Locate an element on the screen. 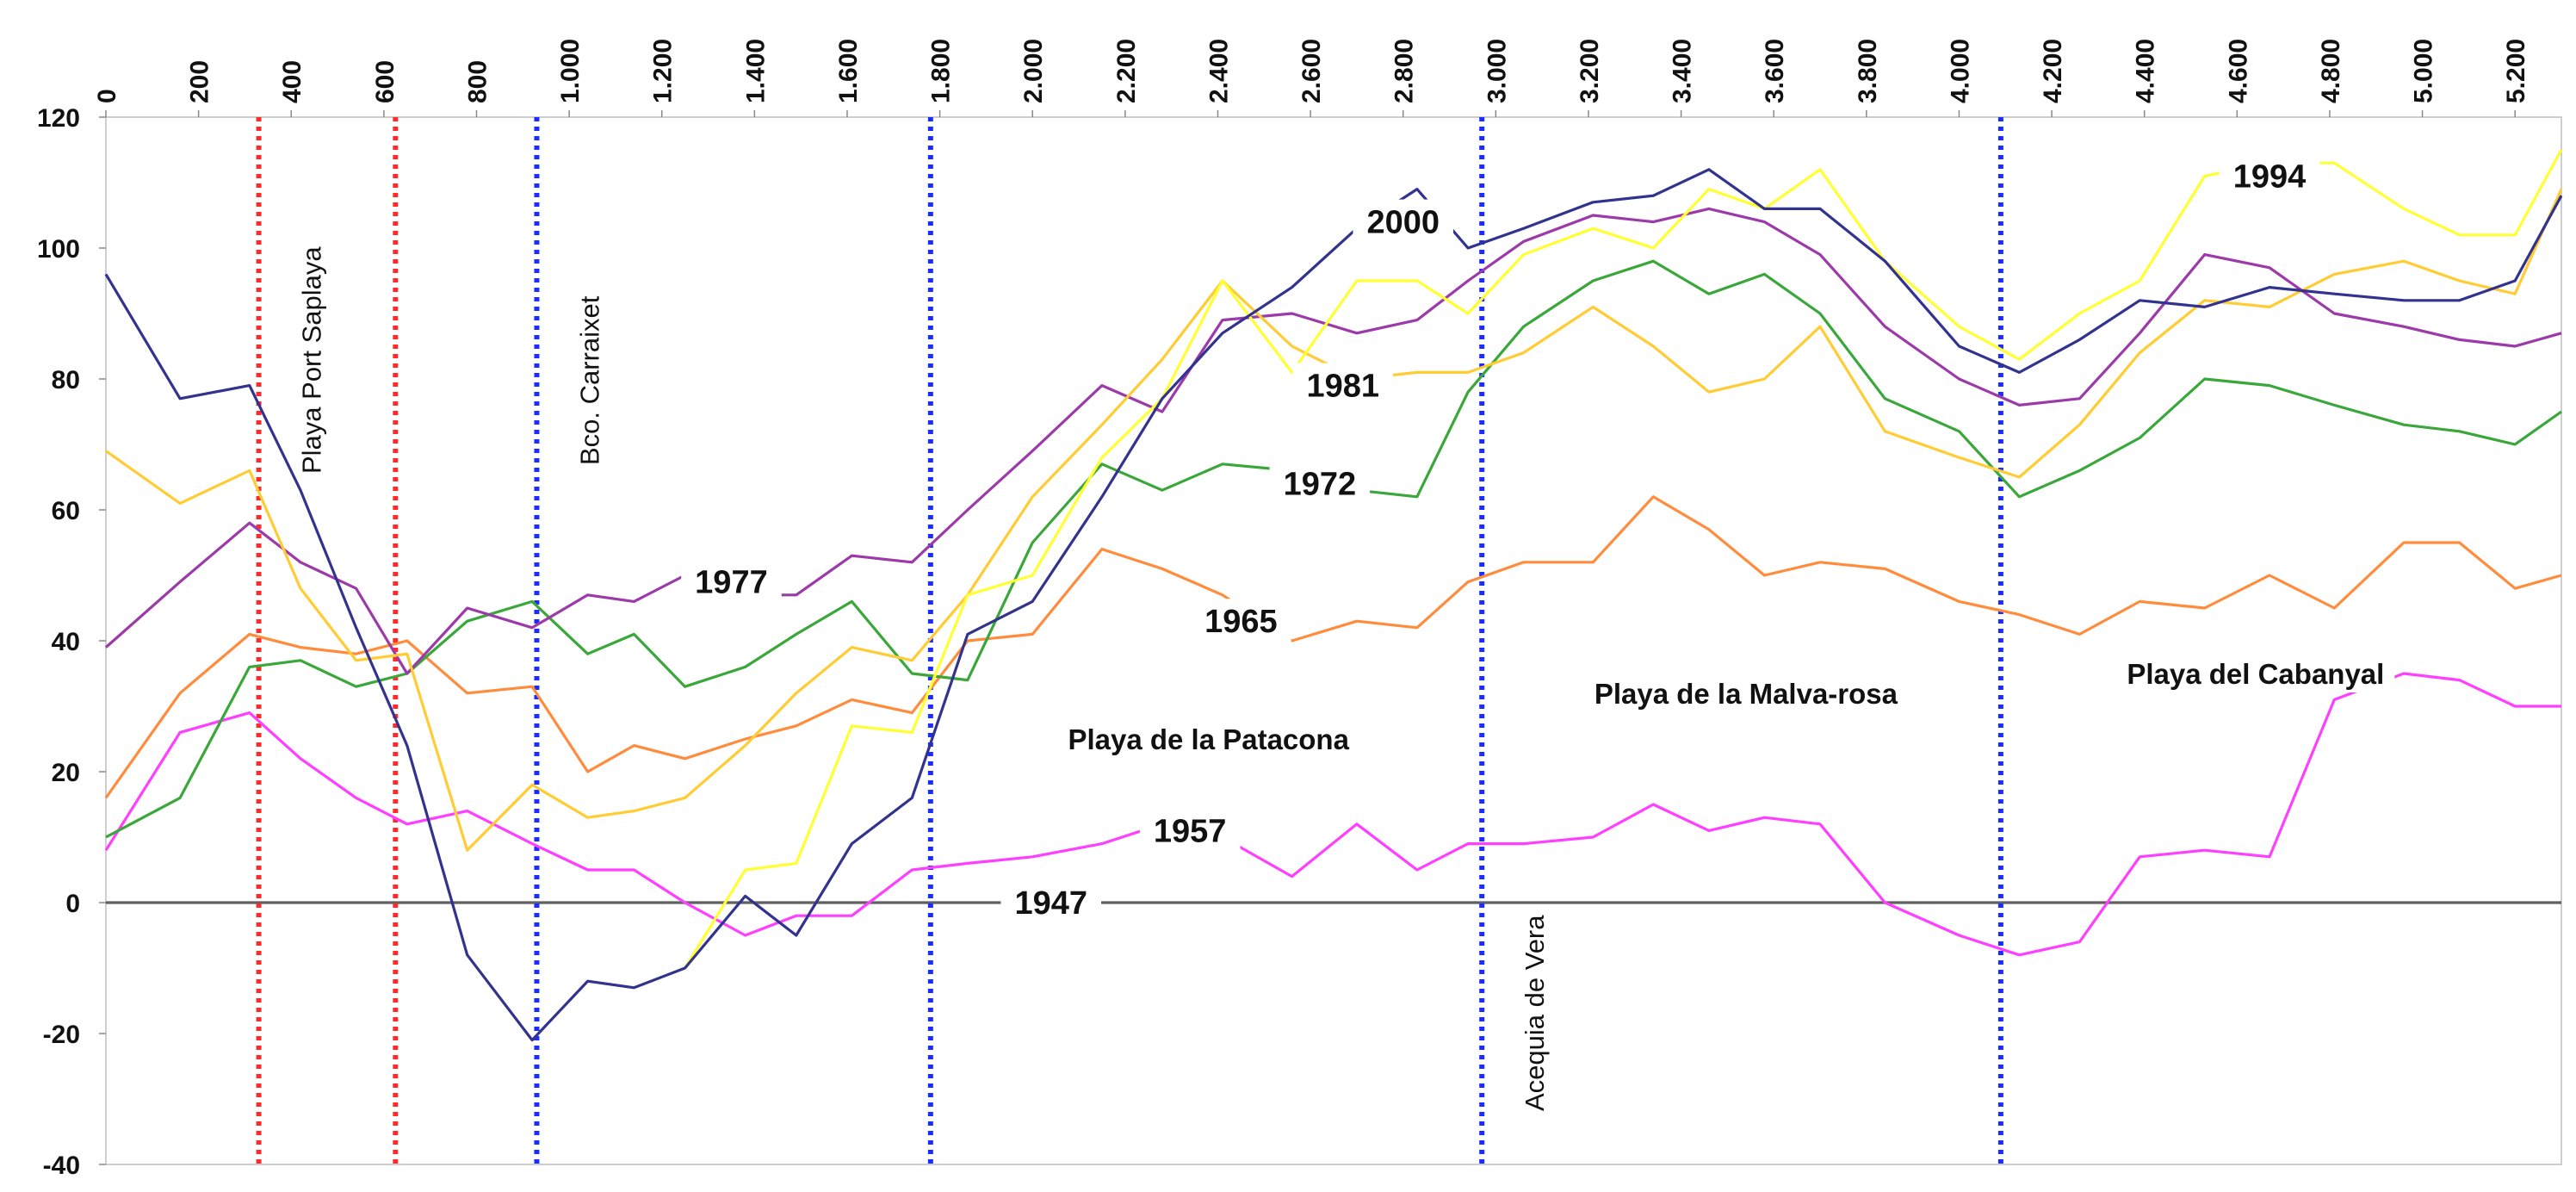 Image resolution: width=2576 pixels, height=1192 pixels. x-tick-label: 4.200 is located at coordinates (2053, 71).